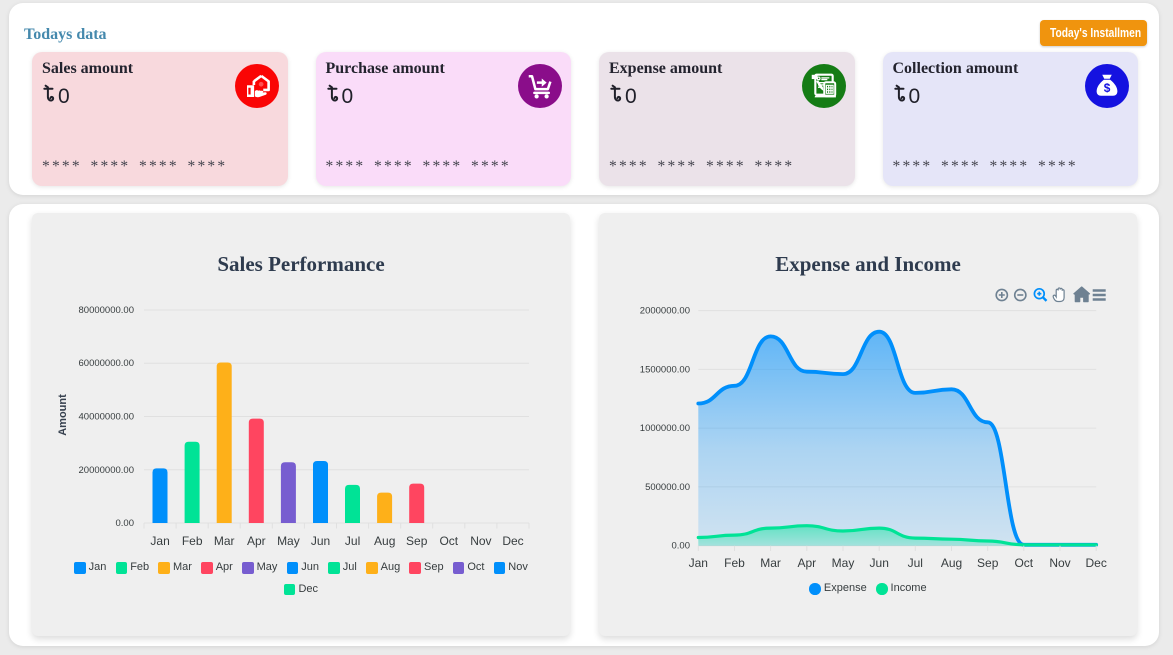 Image resolution: width=1173 pixels, height=655 pixels. Describe the element at coordinates (63, 415) in the screenshot. I see `svg-text: Amount` at that location.